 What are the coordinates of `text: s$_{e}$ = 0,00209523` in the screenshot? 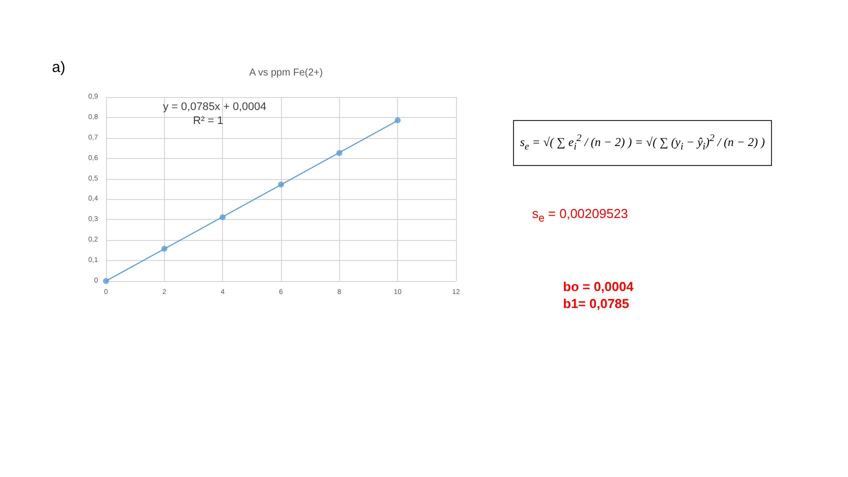 It's located at (580, 216).